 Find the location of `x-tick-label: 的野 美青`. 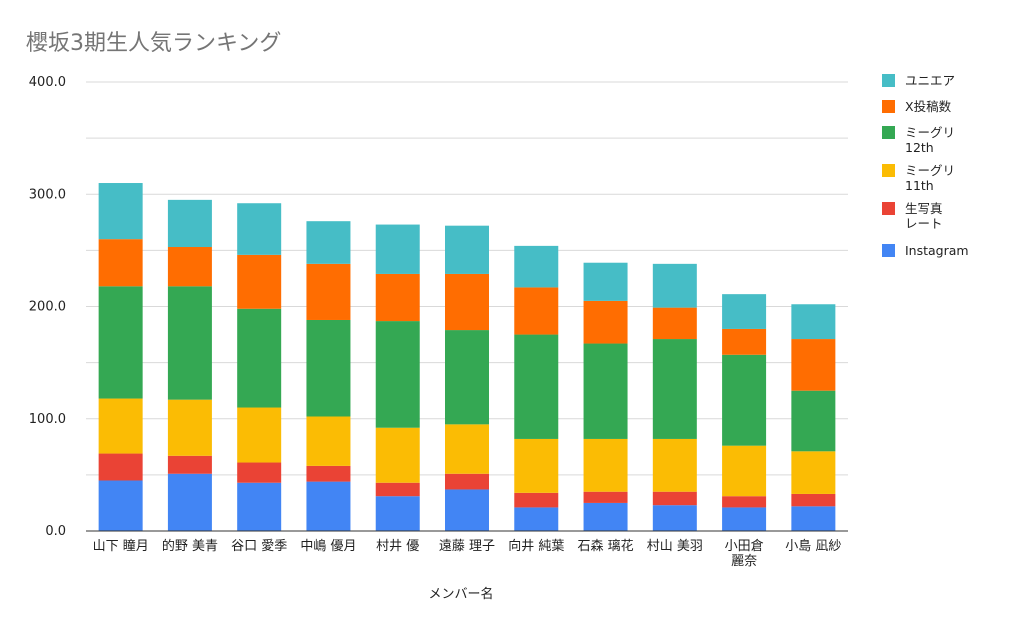

x-tick-label: 的野 美青 is located at coordinates (190, 546).